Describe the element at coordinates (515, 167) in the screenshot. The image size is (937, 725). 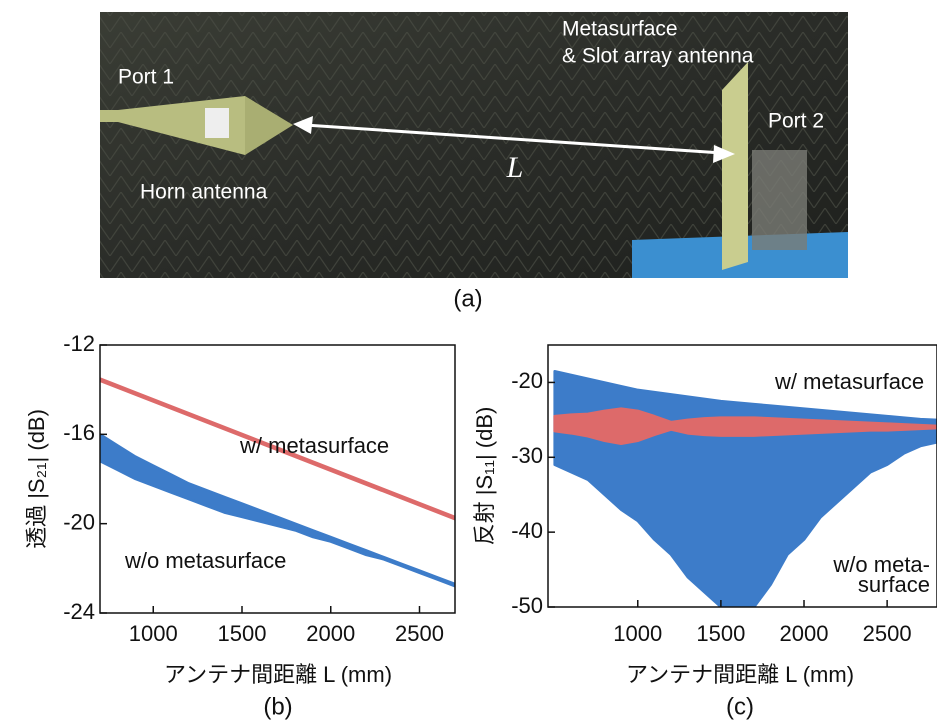
I see `photo-label: L` at that location.